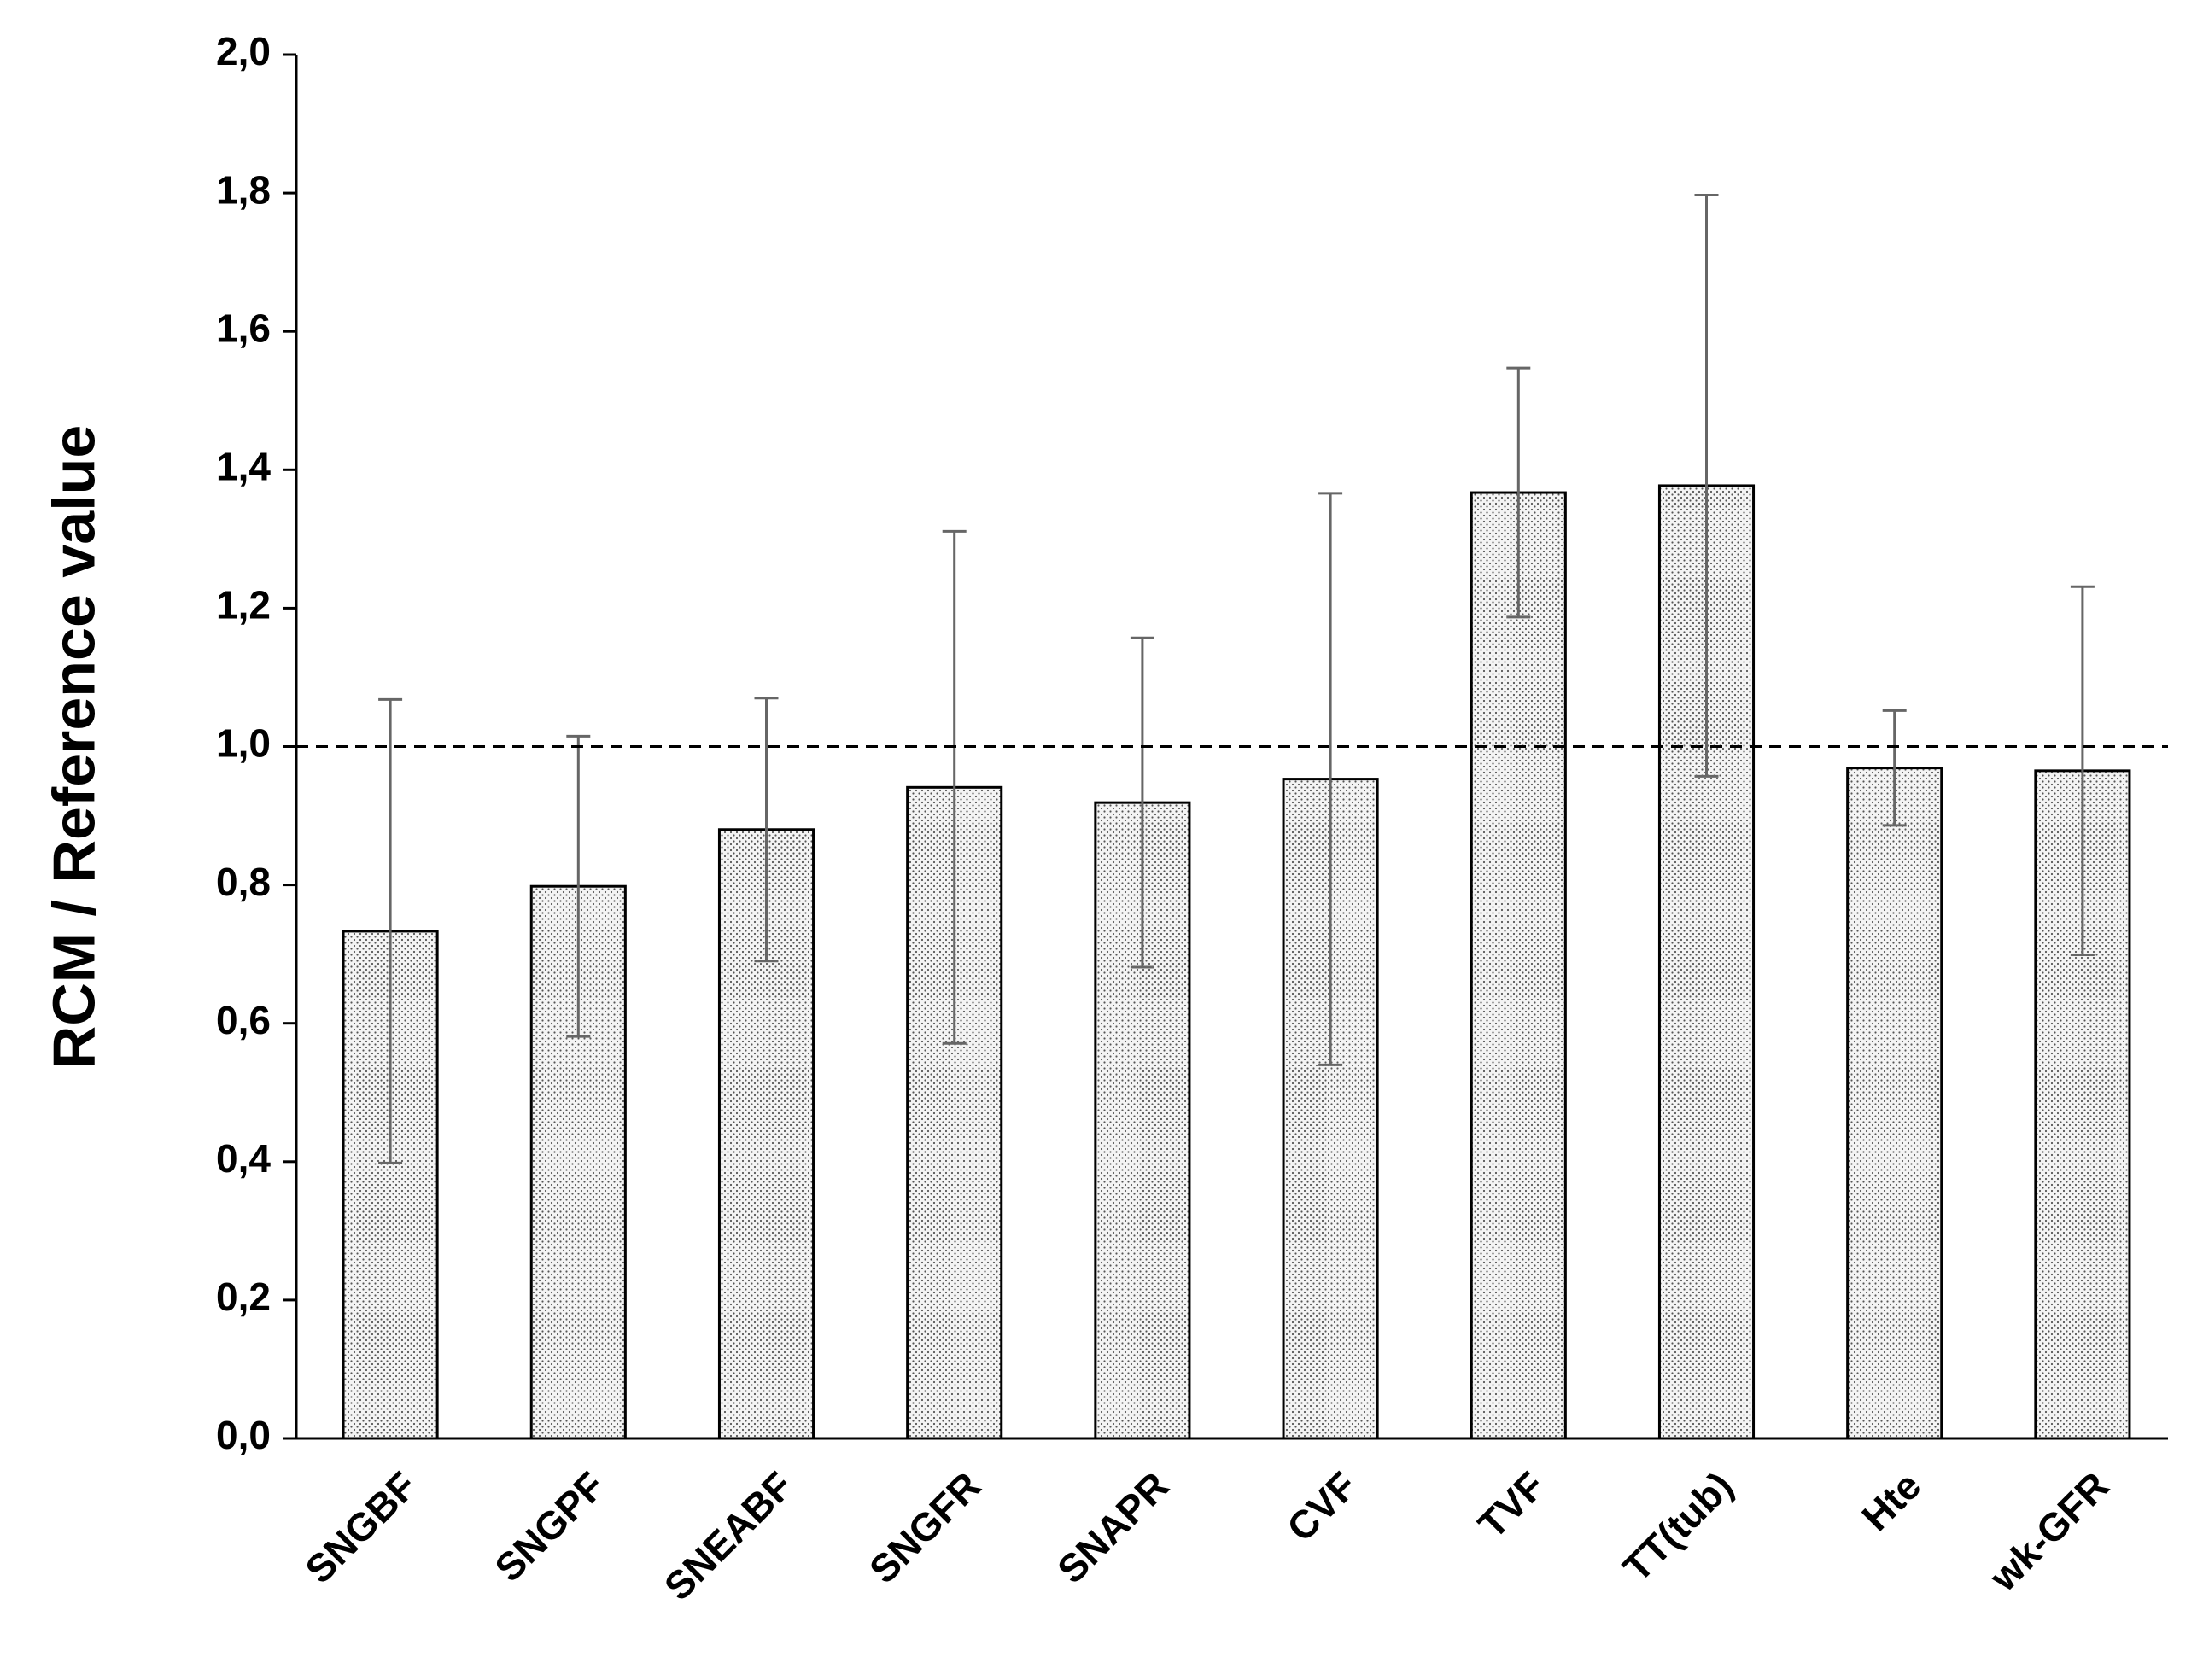 The width and height of the screenshot is (2209, 1680). What do you see at coordinates (1511, 1505) in the screenshot?
I see `x-tick-label: TVF` at bounding box center [1511, 1505].